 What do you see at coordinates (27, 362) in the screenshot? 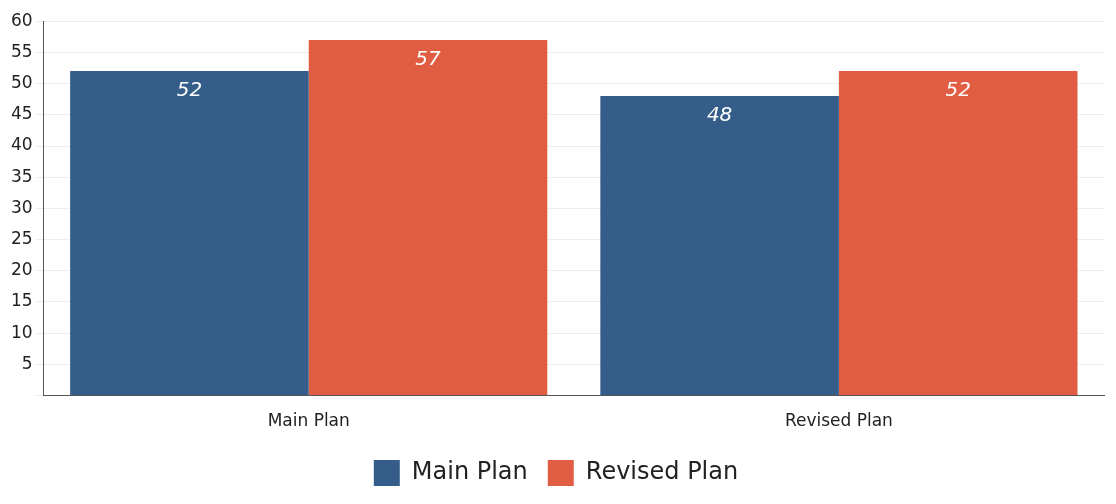
I see `y-tick-label: 5` at bounding box center [27, 362].